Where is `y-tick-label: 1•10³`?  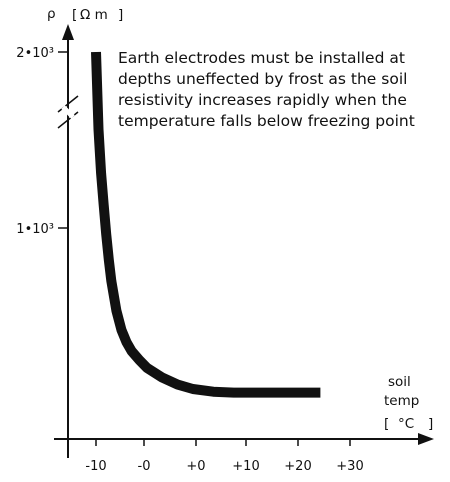 y-tick-label: 1•10³ is located at coordinates (35, 229).